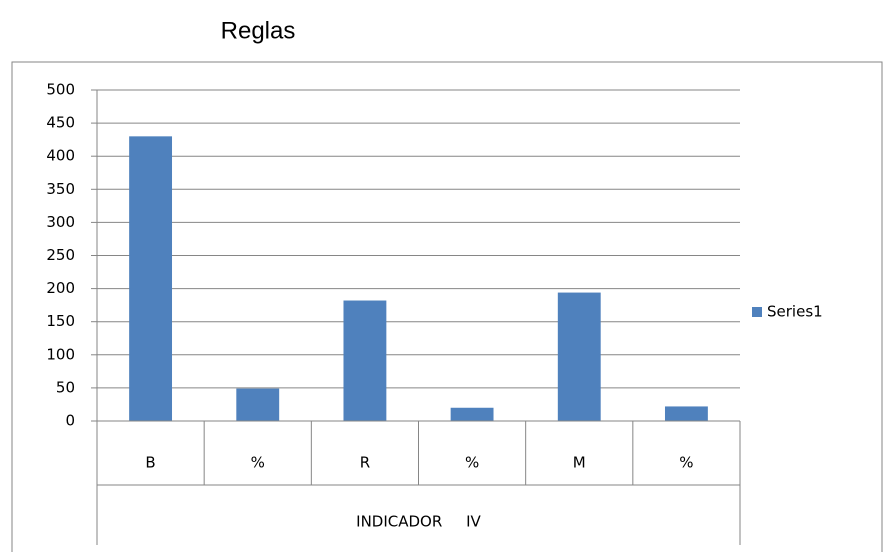  Describe the element at coordinates (795, 312) in the screenshot. I see `legend-label: Series1` at that location.